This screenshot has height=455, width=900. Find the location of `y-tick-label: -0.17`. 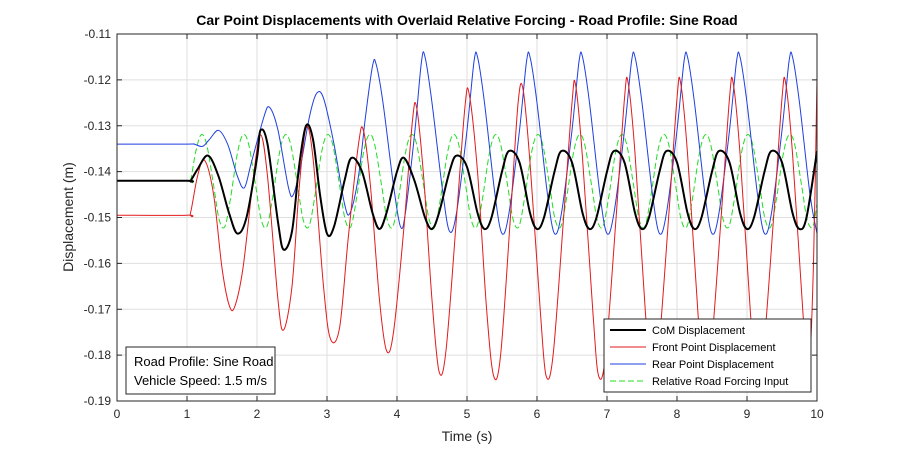

y-tick-label: -0.17 is located at coordinates (98, 309).